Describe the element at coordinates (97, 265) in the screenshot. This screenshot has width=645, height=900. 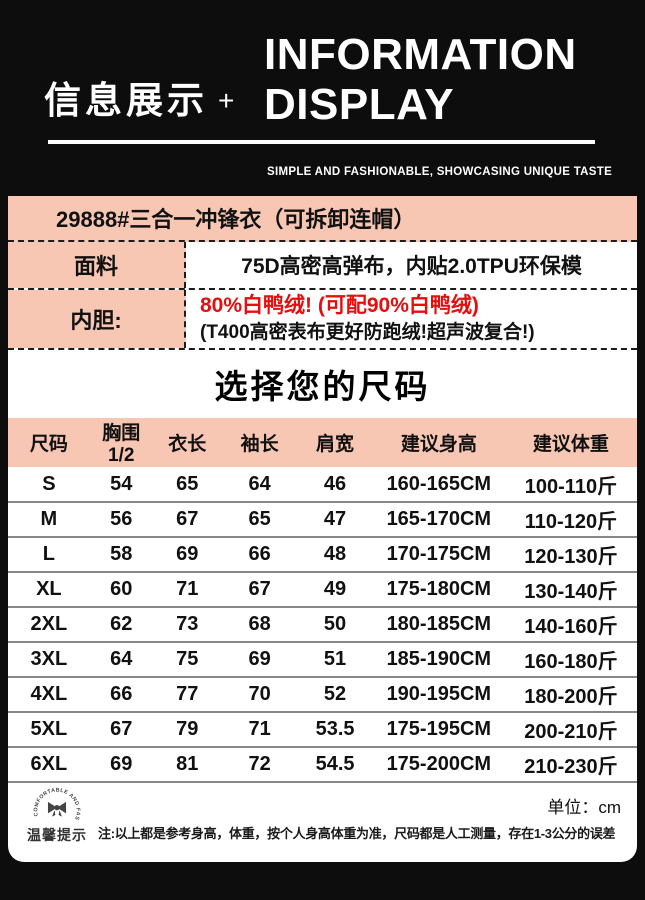
I see `fabric-label: 面料` at that location.